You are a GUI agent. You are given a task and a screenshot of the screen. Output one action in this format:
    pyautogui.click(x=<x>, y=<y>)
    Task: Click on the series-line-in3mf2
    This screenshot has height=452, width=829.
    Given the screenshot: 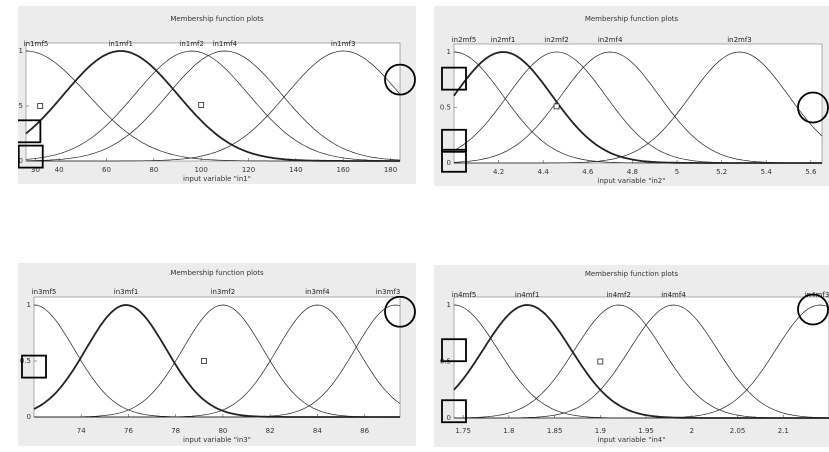 What is the action you would take?
    pyautogui.click(x=217, y=361)
    